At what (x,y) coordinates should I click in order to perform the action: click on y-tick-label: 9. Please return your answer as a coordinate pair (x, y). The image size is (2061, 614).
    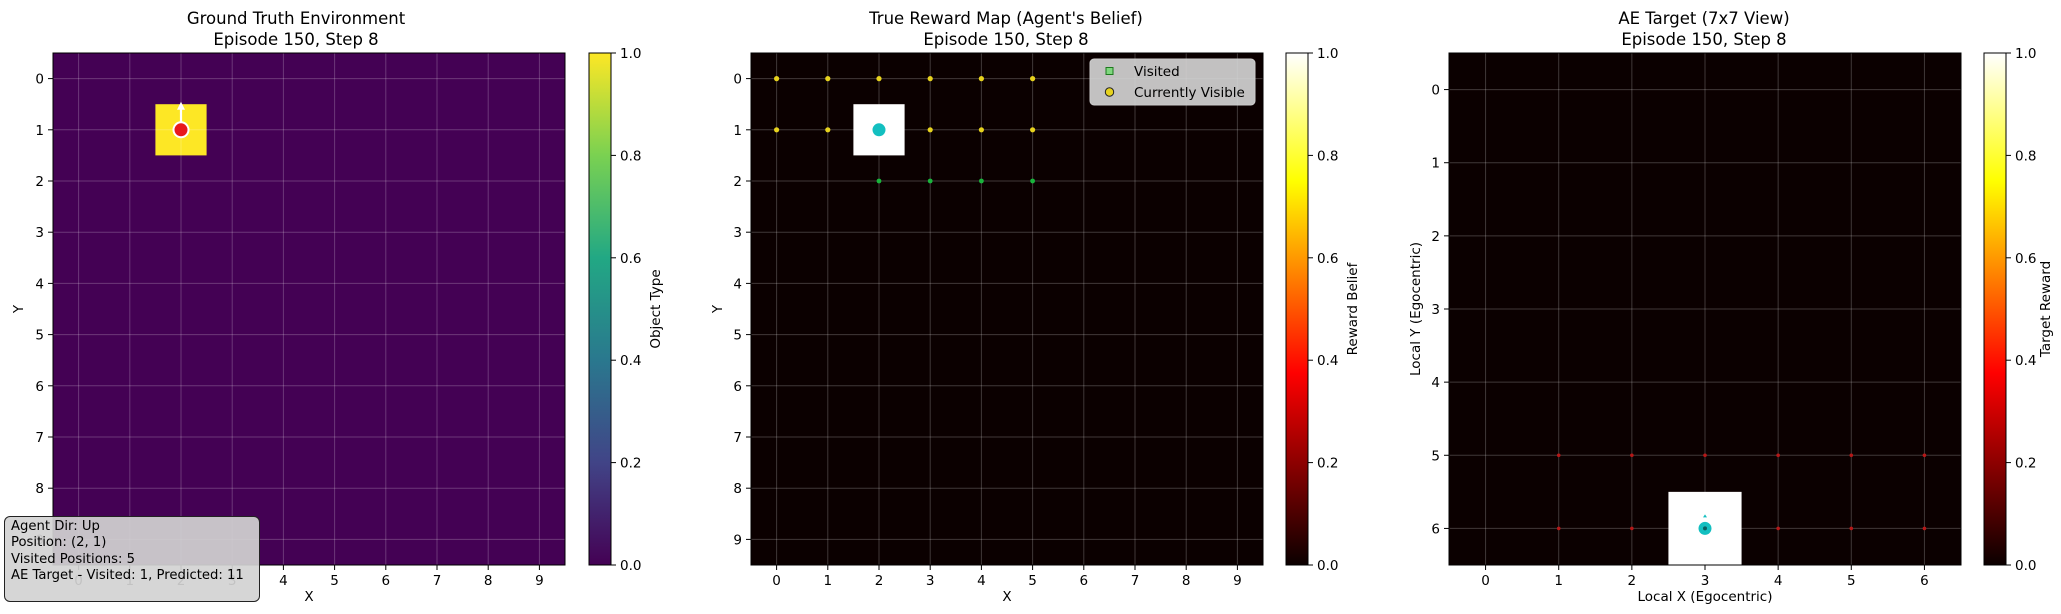
    Looking at the image, I should click on (737, 540).